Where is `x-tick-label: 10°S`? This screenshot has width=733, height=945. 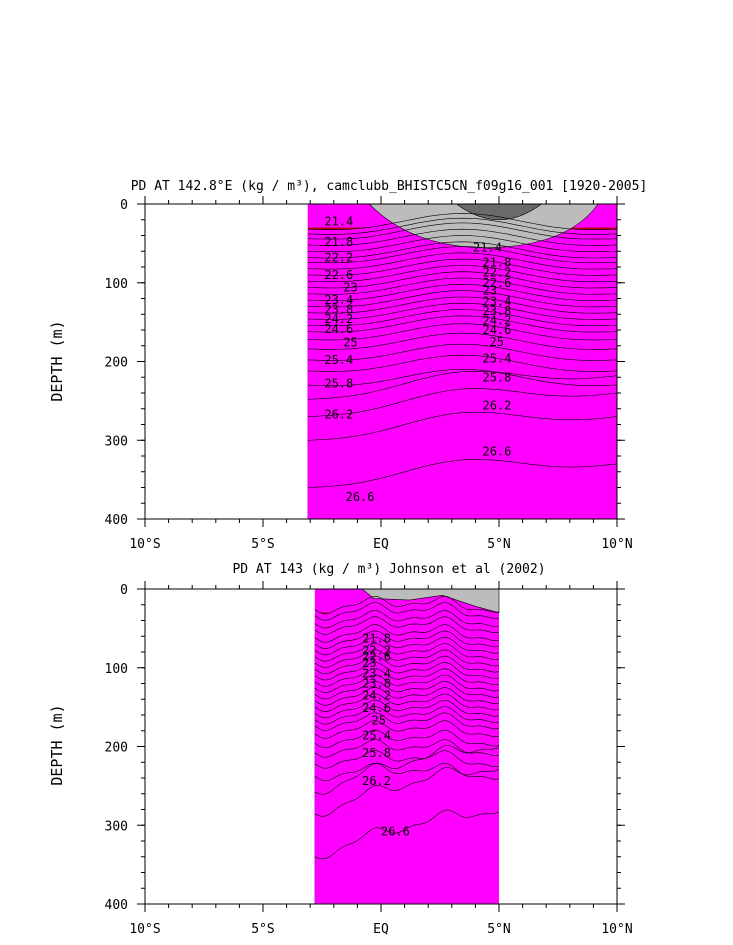 x-tick-label: 10°S is located at coordinates (144, 544).